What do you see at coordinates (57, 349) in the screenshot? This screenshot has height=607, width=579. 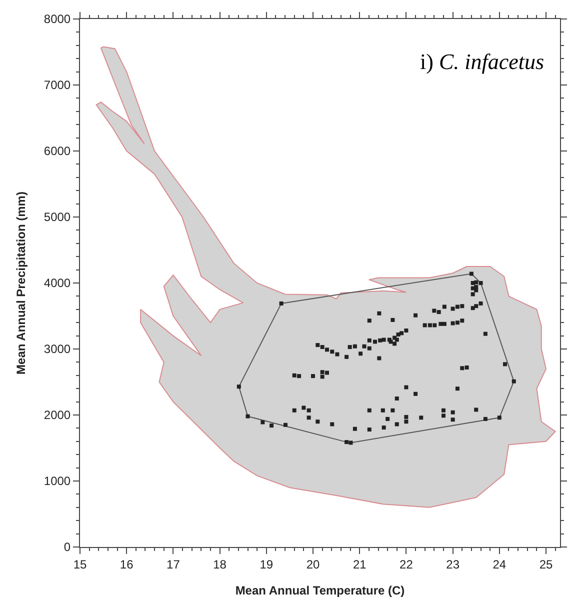 I see `y-tick-label: 3000` at bounding box center [57, 349].